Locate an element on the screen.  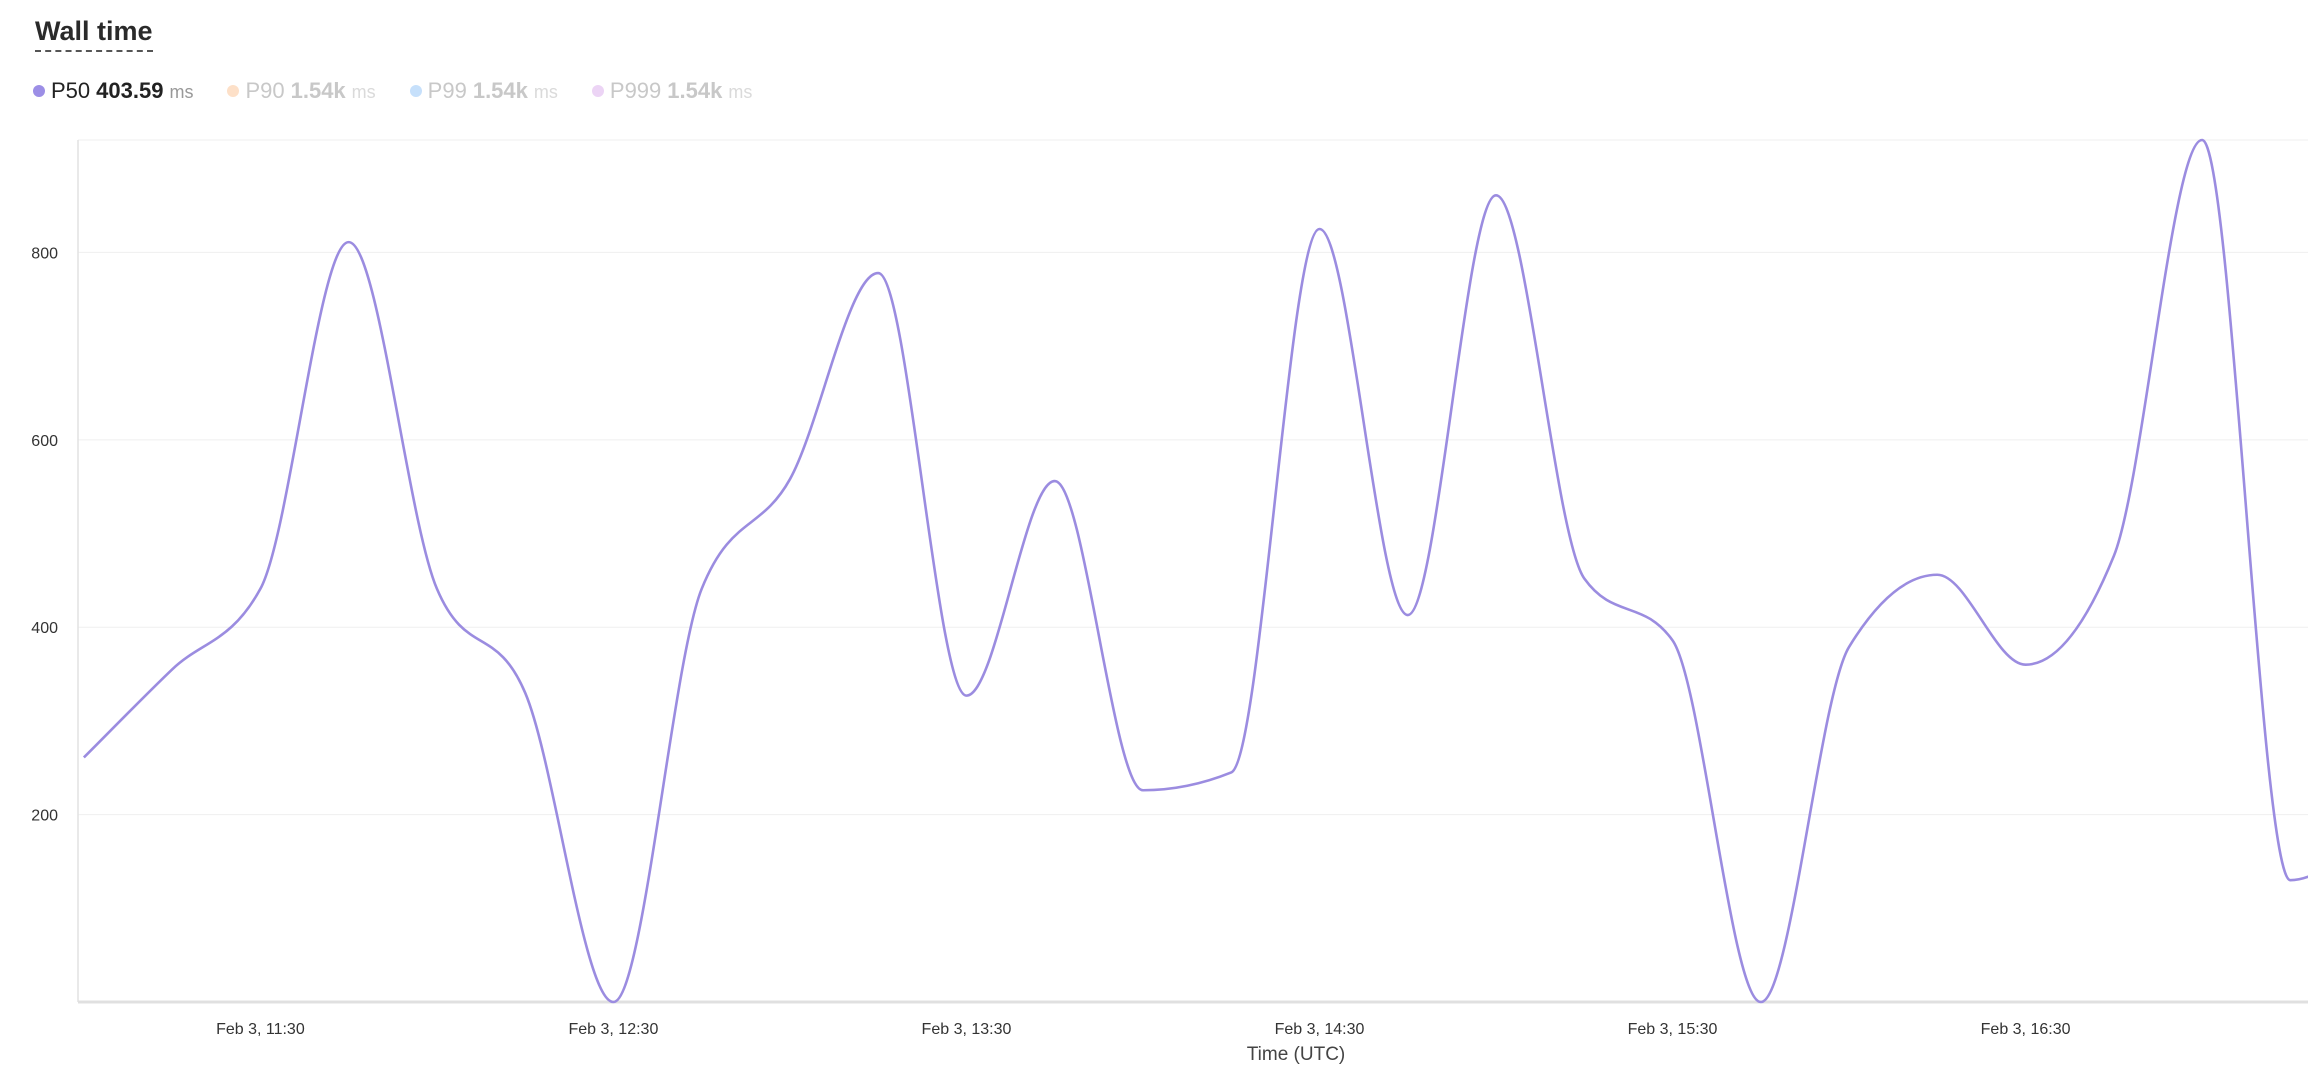
legend-item-p999: P999 1.54k ms is located at coordinates (672, 91).